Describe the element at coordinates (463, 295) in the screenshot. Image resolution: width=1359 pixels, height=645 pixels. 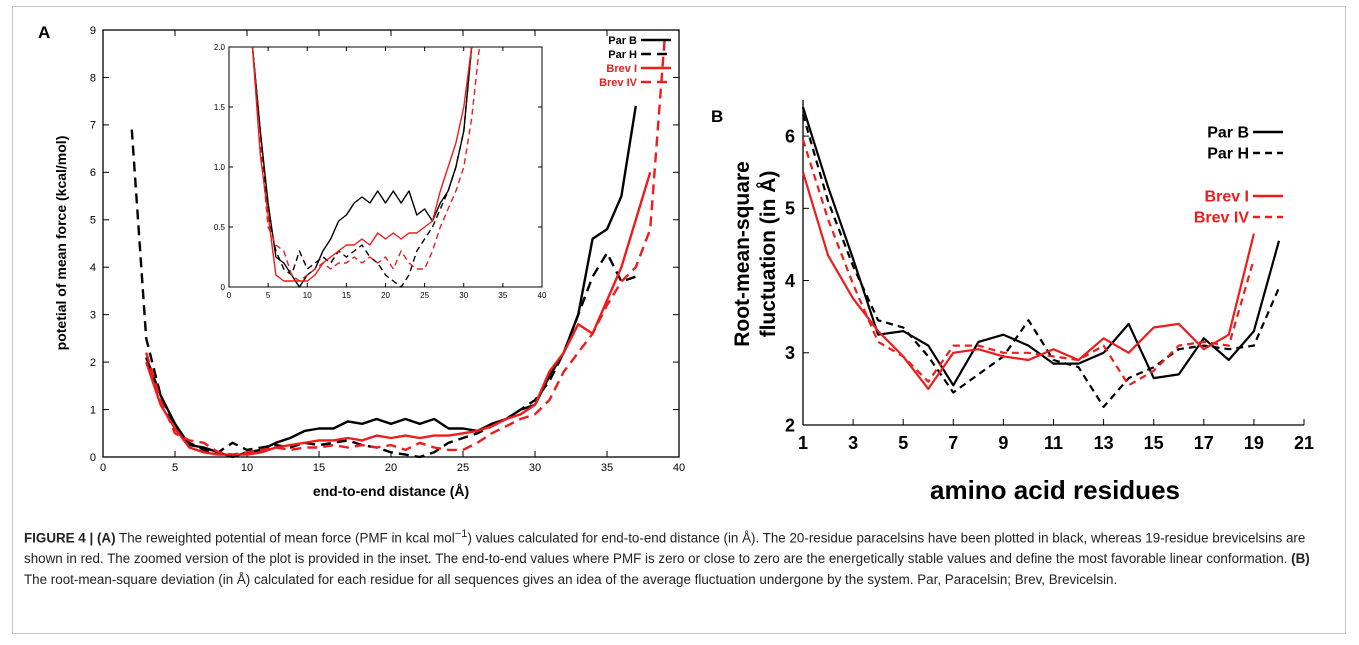
I see `inset-x-tick-label: 30` at that location.